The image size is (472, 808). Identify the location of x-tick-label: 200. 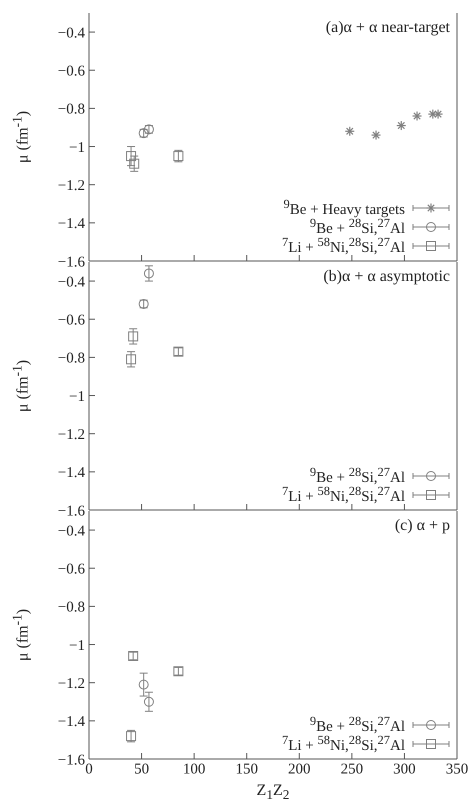
(299, 770).